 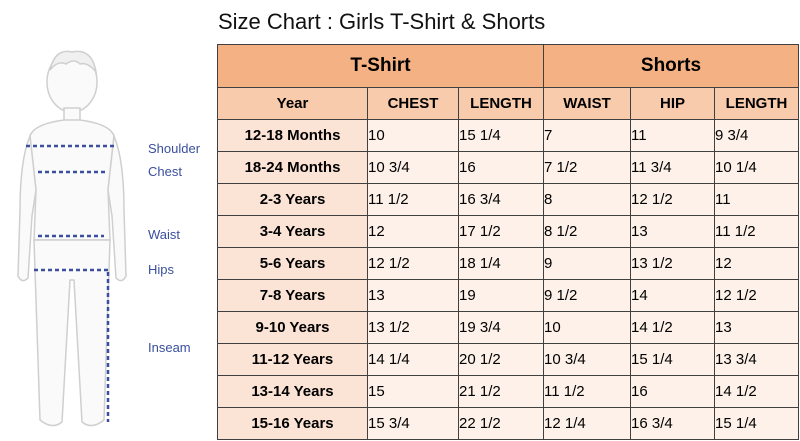 I want to click on shorts-length-column-header: LENGTH, so click(x=756, y=103).